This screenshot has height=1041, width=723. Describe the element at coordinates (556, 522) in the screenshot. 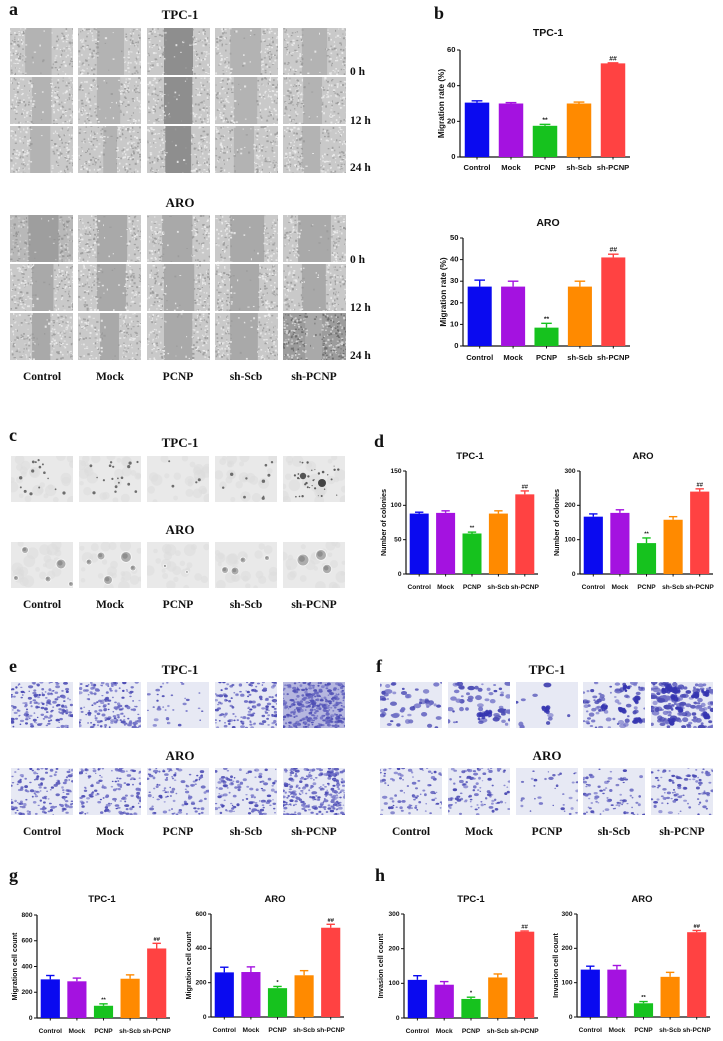

I see `y-axis-label: Number of colonies` at that location.